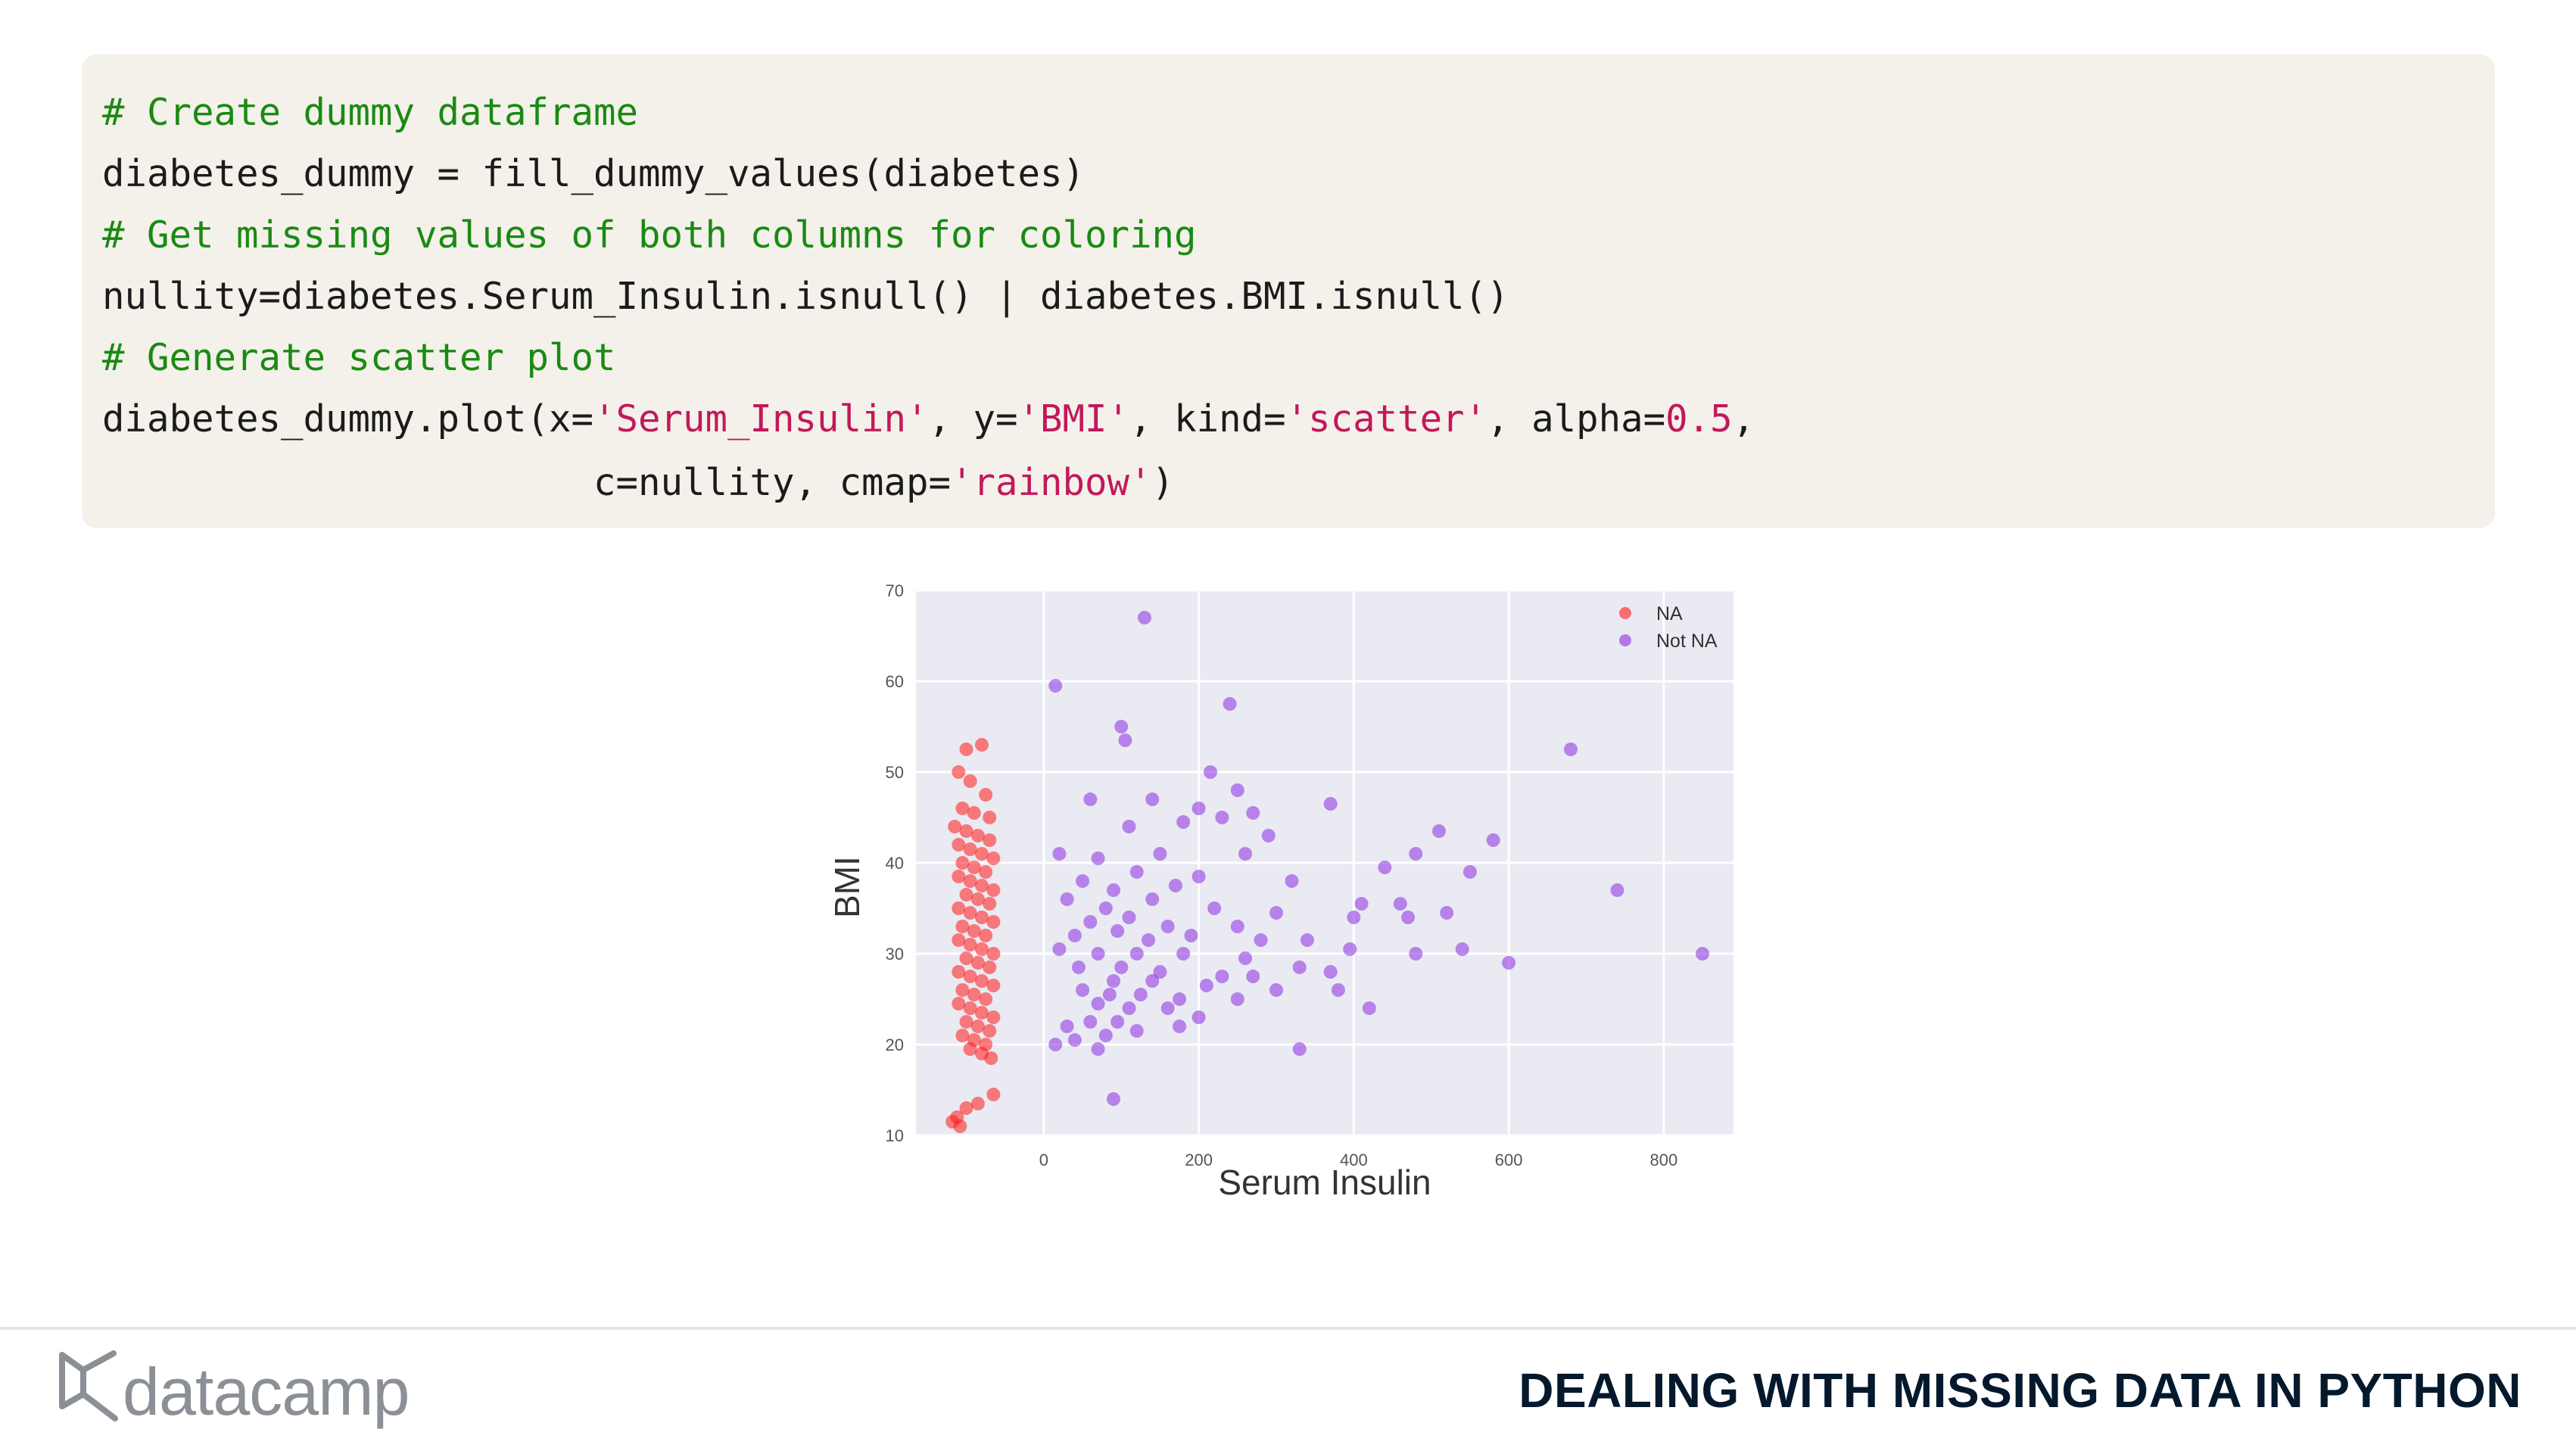  Describe the element at coordinates (1073, 419) in the screenshot. I see `code-string: 'BMI'` at that location.